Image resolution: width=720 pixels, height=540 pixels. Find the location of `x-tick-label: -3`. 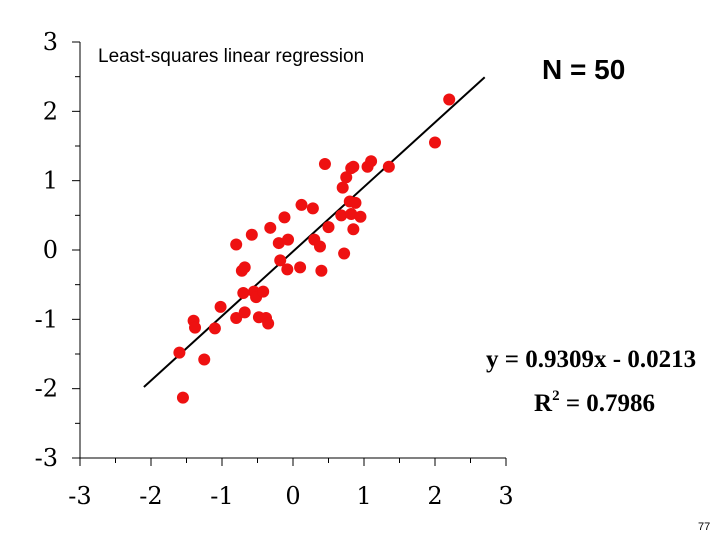

x-tick-label: -3 is located at coordinates (79, 496).